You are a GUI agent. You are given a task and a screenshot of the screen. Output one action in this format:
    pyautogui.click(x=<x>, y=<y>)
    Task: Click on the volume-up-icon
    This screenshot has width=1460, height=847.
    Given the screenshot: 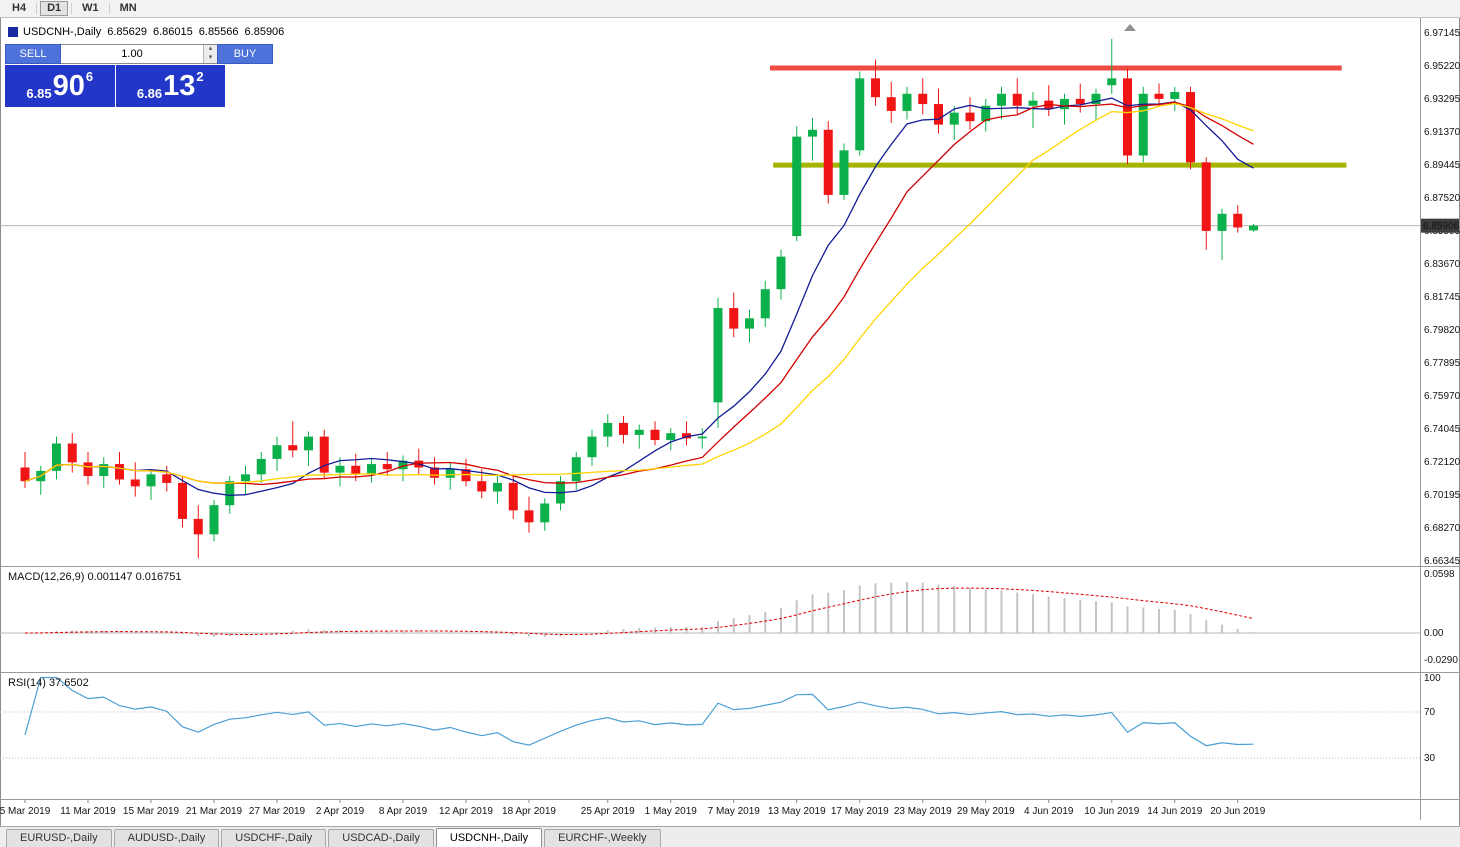 What is the action you would take?
    pyautogui.click(x=210, y=49)
    